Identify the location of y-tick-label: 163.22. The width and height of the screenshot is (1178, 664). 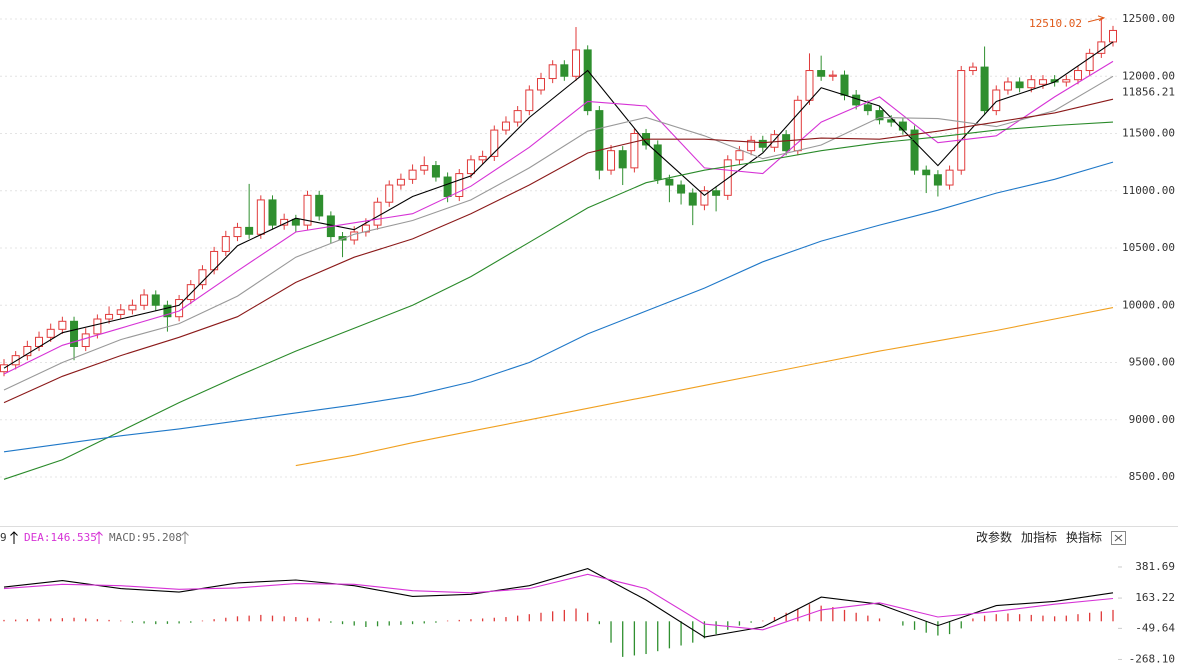
(1155, 597).